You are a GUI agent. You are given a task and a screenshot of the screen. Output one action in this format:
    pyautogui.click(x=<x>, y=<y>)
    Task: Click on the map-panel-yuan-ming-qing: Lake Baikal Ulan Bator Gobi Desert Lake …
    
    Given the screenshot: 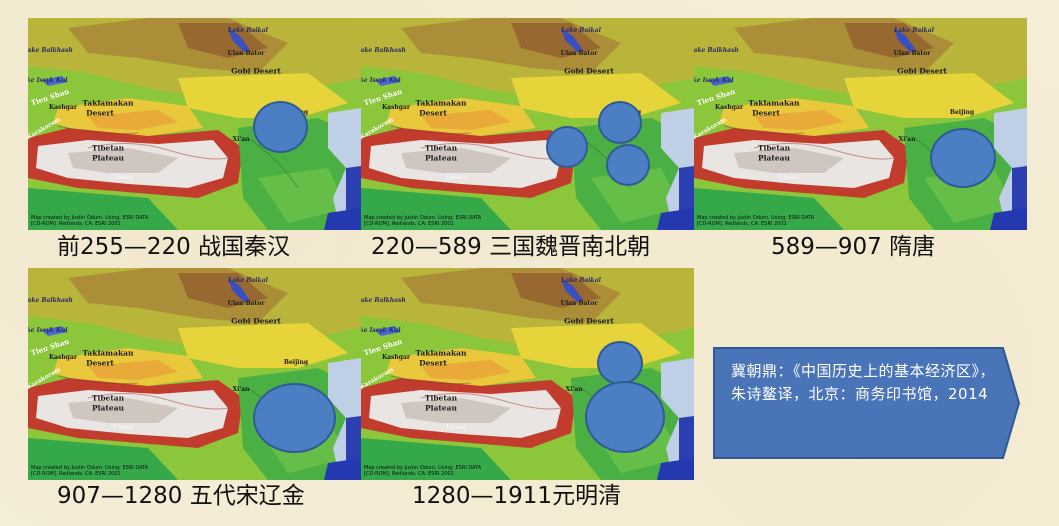 What is the action you would take?
    pyautogui.click(x=527, y=374)
    